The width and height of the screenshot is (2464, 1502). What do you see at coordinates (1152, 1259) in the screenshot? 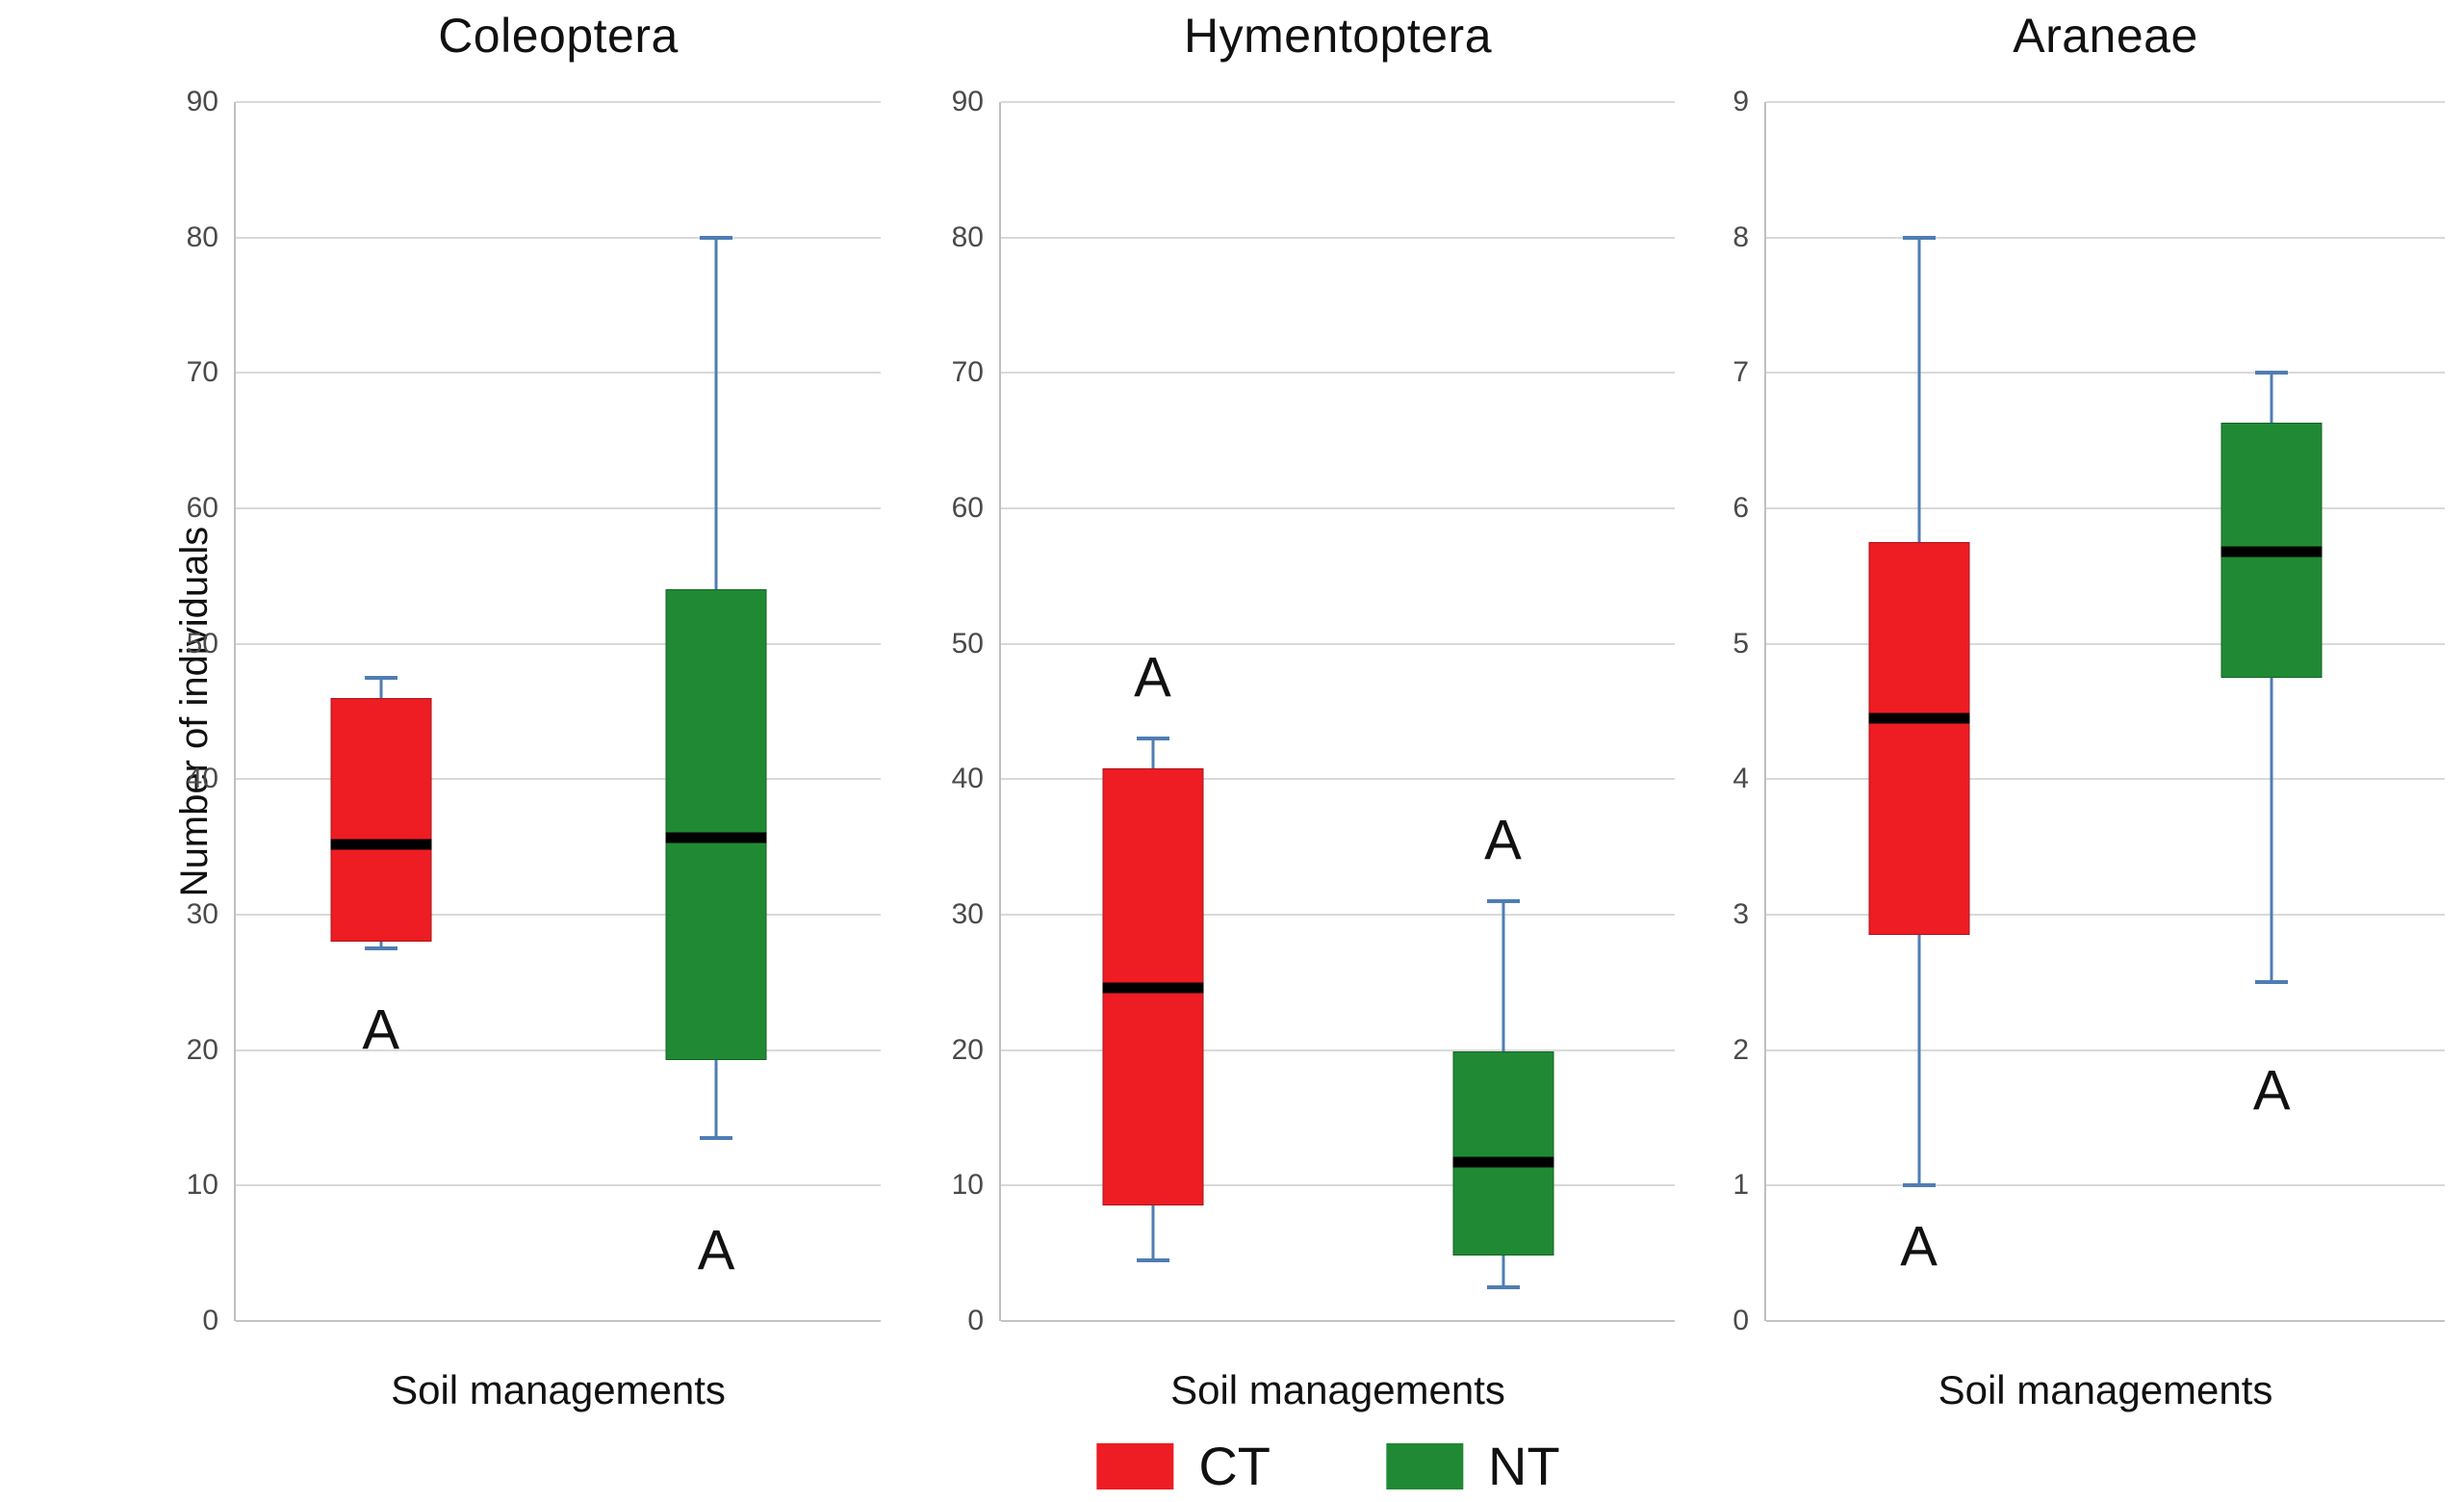
I see `whisker-cap-bottom-ct` at bounding box center [1152, 1259].